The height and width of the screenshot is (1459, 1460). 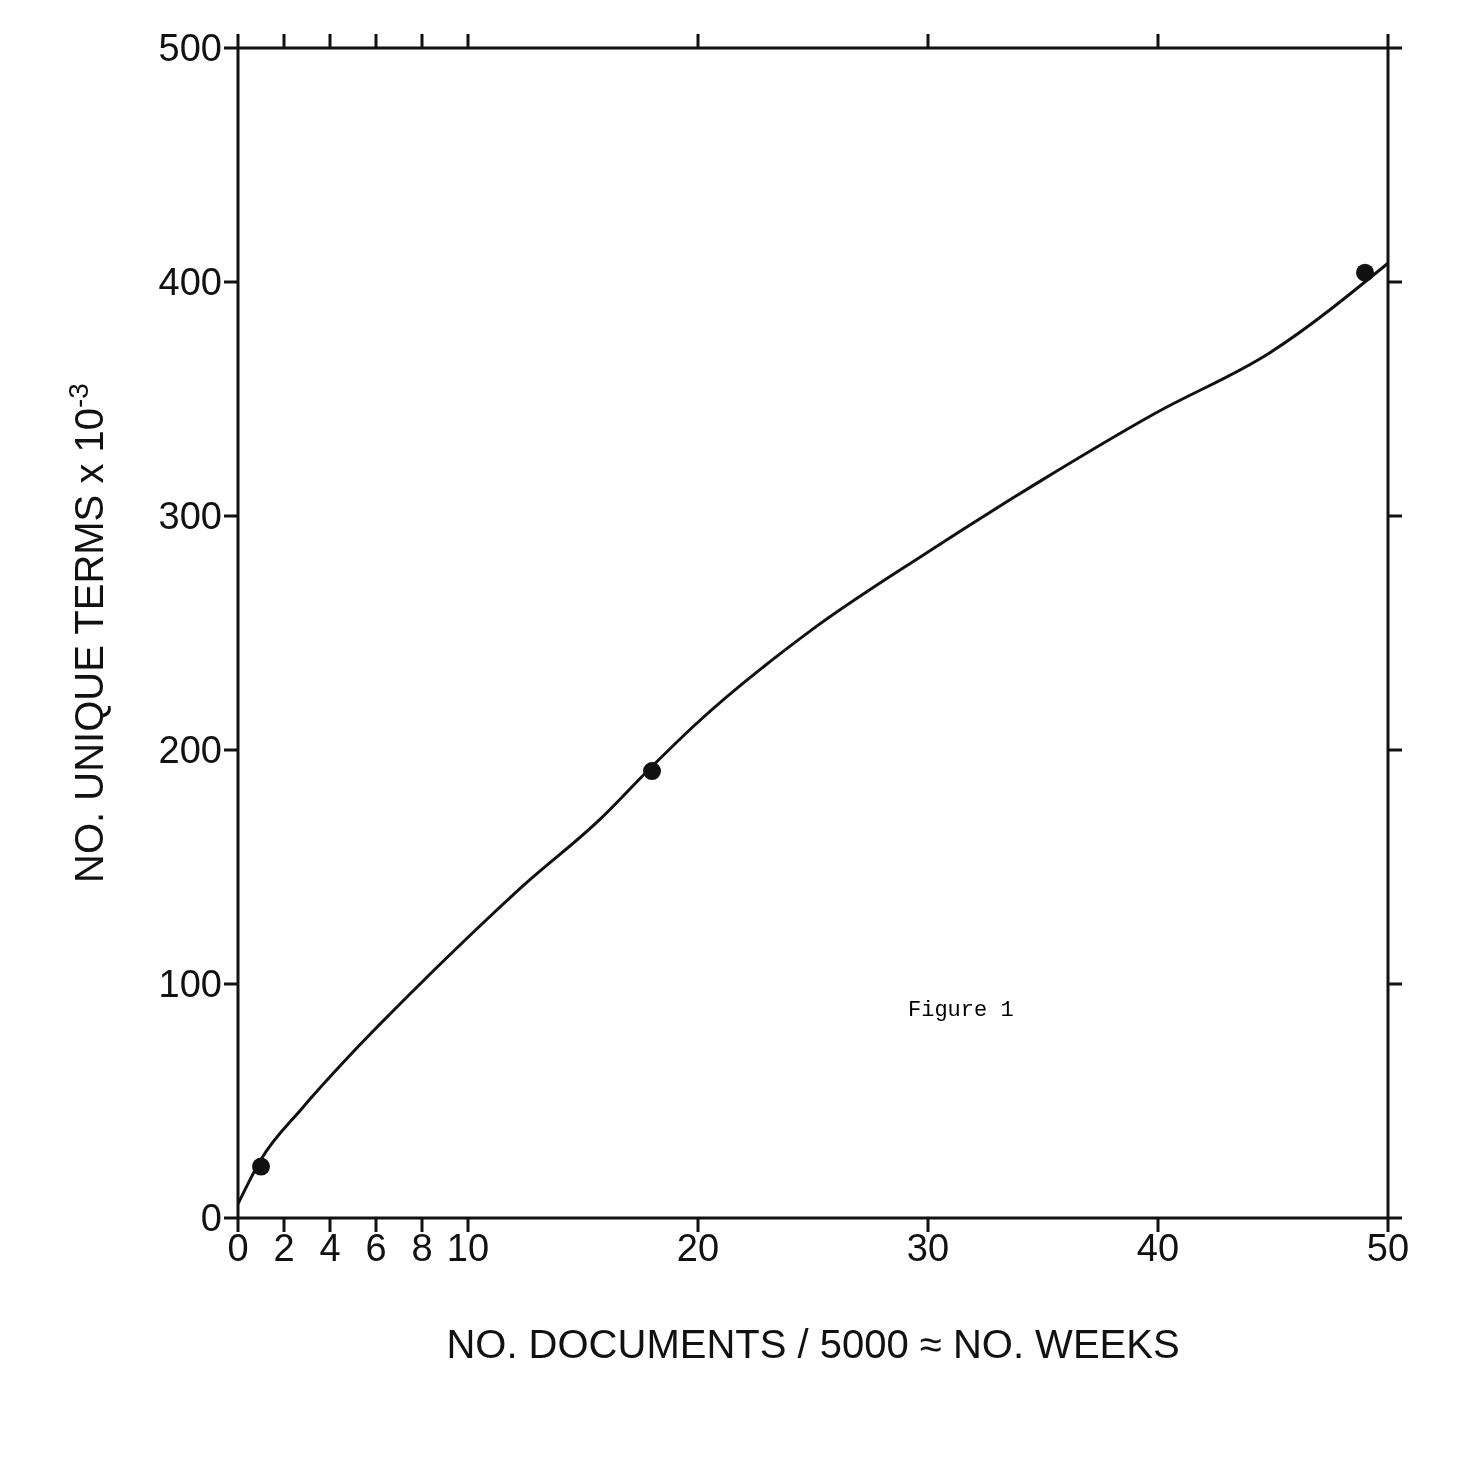 I want to click on y-tick-label: 200, so click(x=190, y=750).